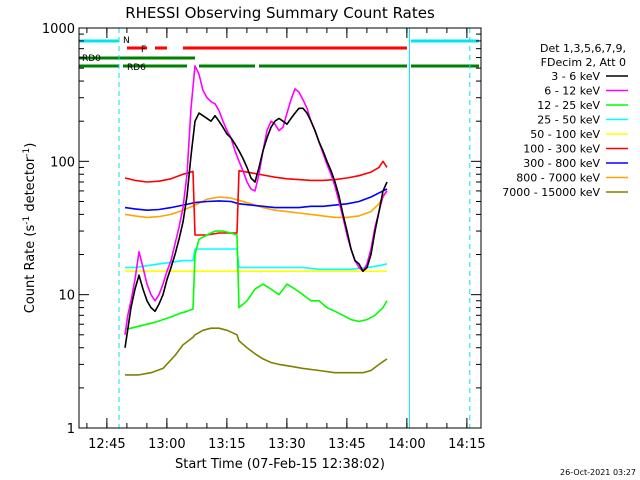 The height and width of the screenshot is (480, 640). What do you see at coordinates (143, 50) in the screenshot?
I see `flag-label: F` at bounding box center [143, 50].